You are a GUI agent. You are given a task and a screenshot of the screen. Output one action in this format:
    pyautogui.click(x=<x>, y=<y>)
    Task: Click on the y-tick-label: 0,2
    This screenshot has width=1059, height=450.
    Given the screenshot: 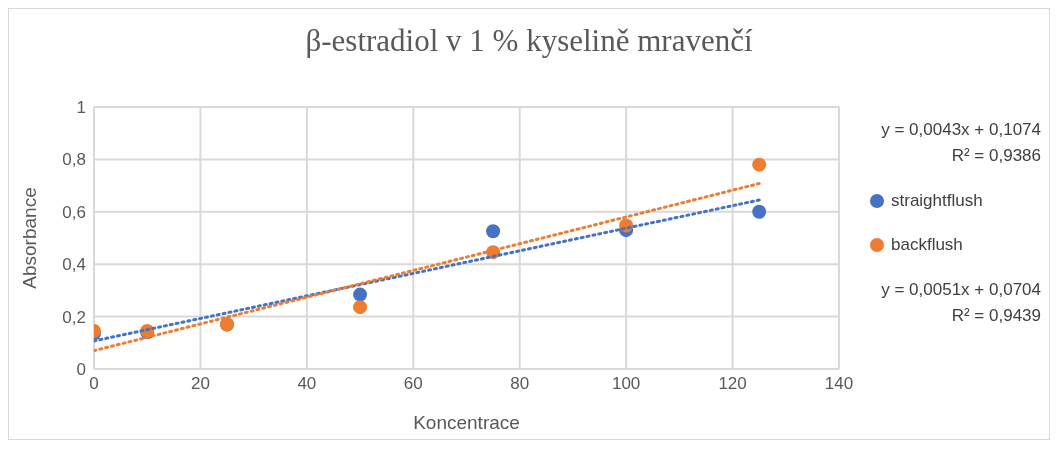 What is the action you would take?
    pyautogui.click(x=74, y=317)
    